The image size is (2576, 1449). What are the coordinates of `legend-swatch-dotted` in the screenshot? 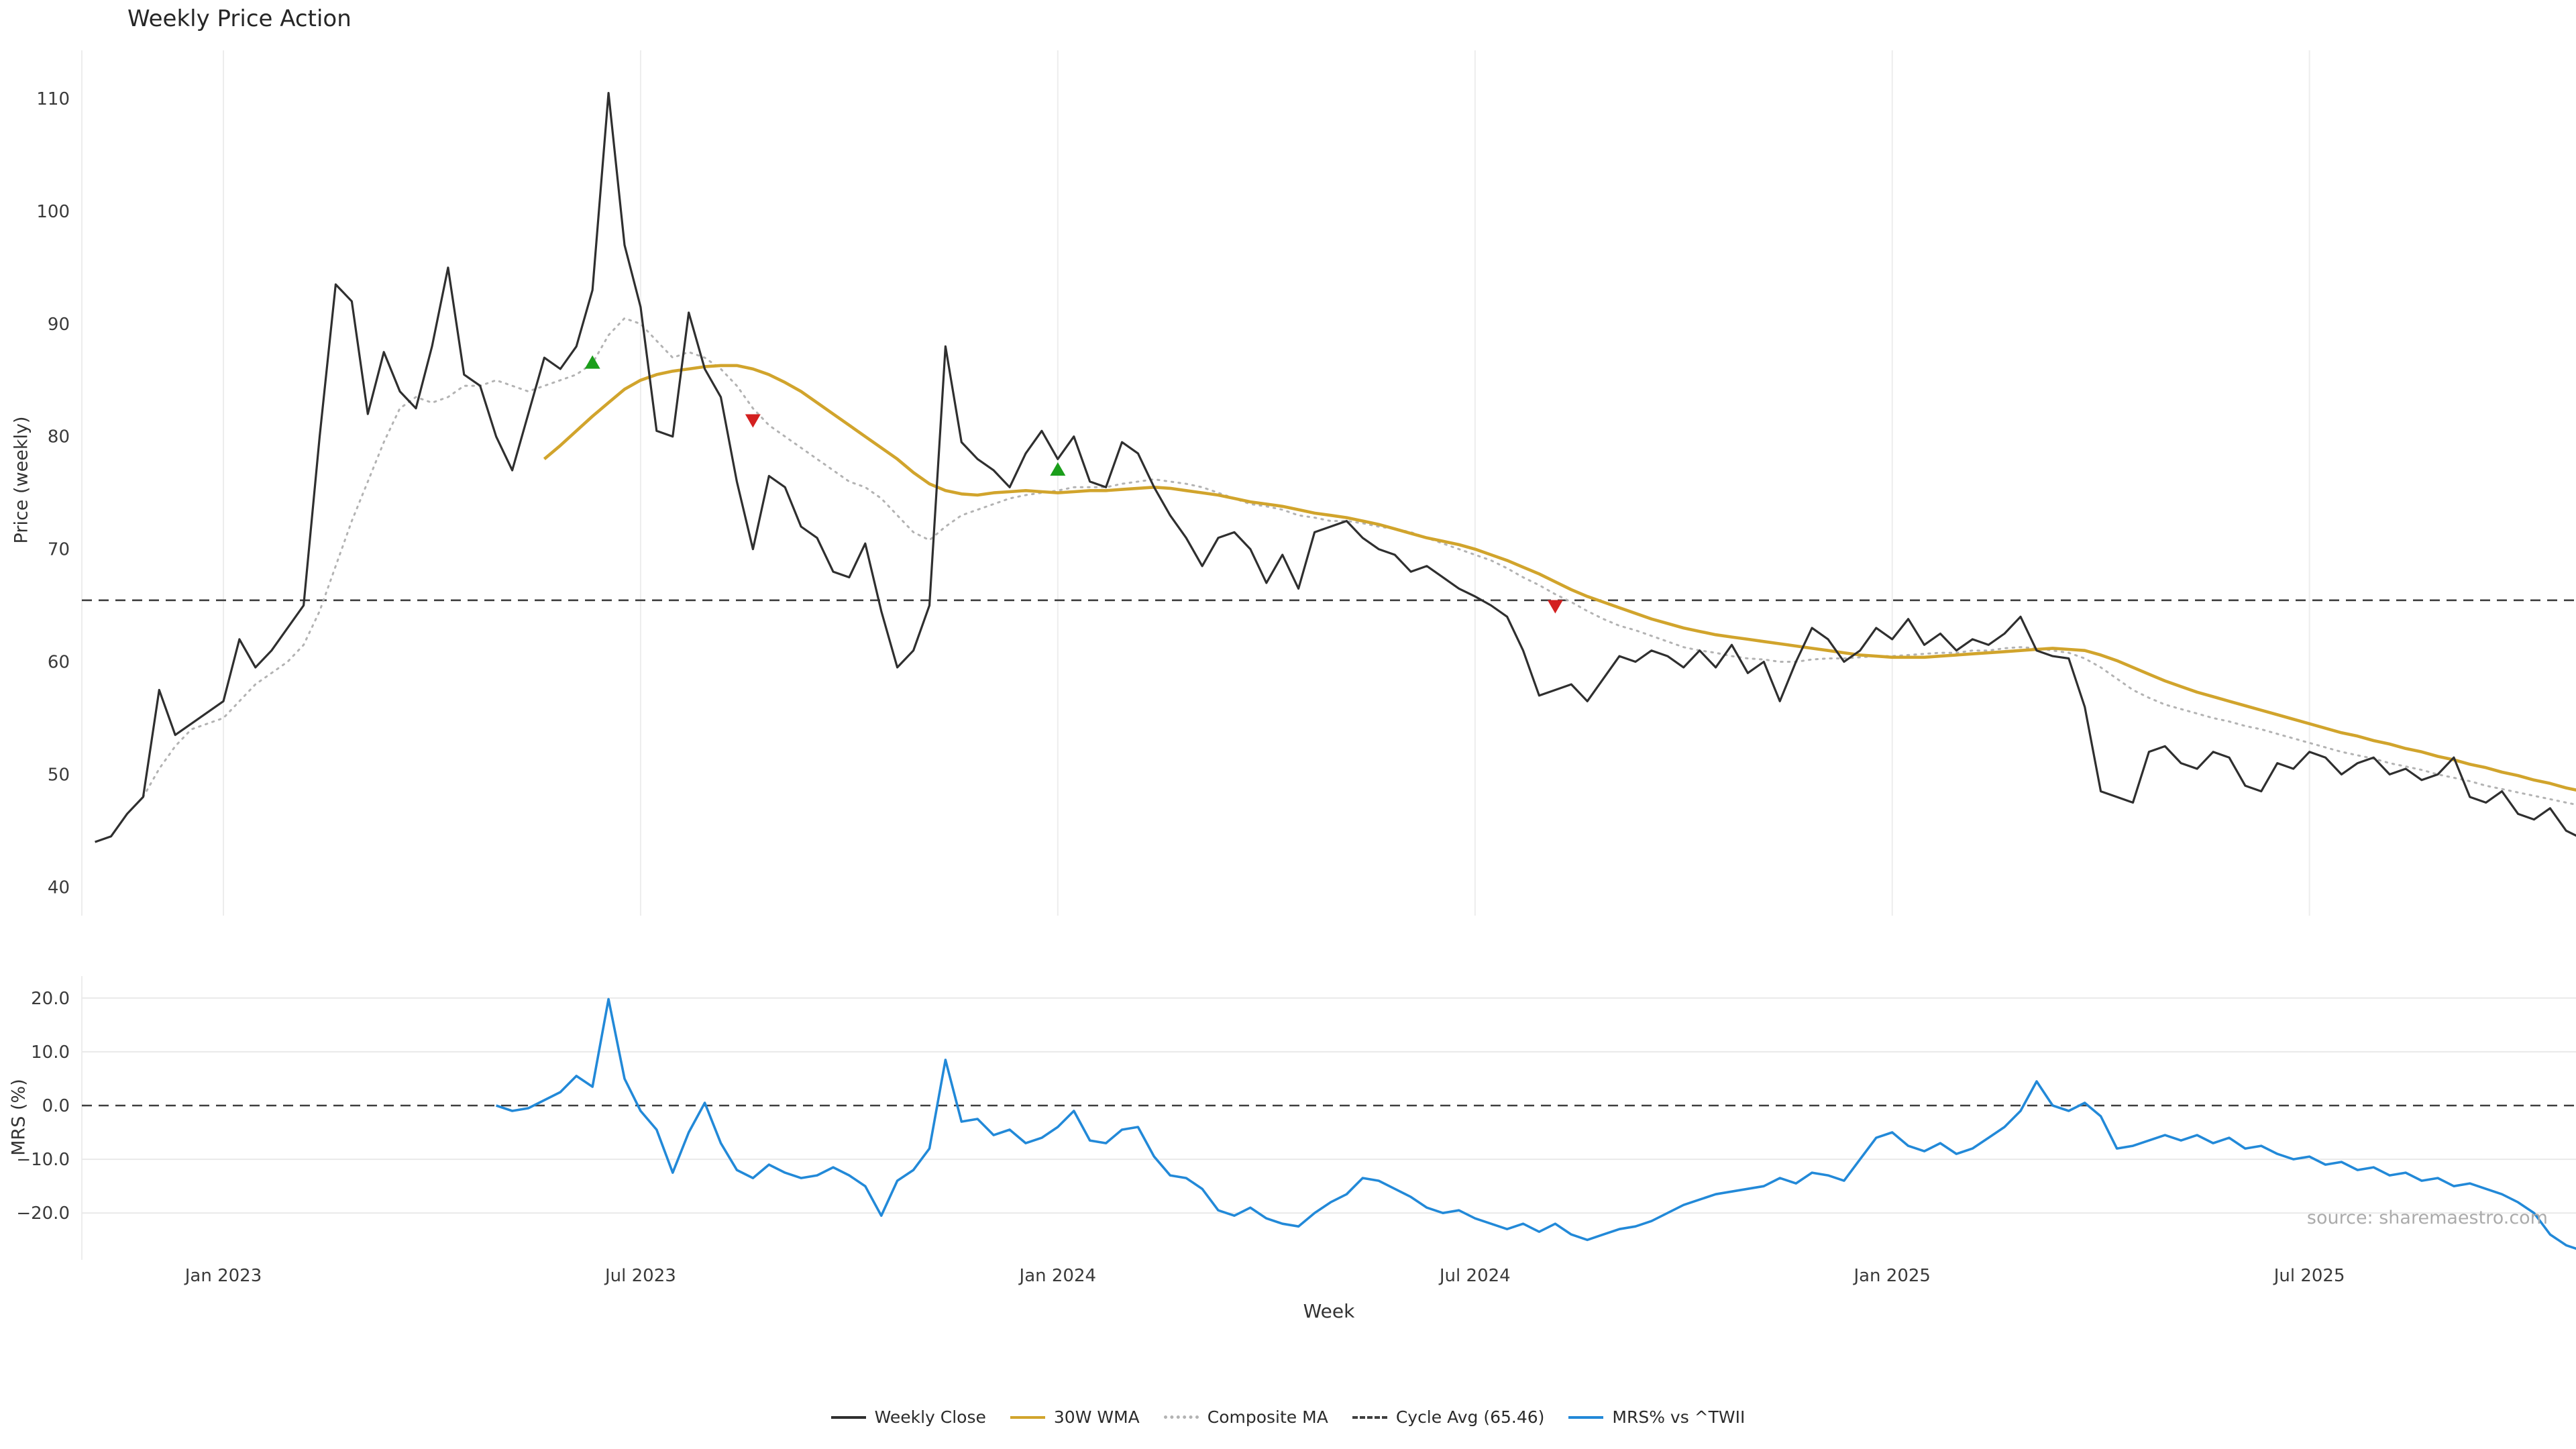 It's located at (1181, 1417).